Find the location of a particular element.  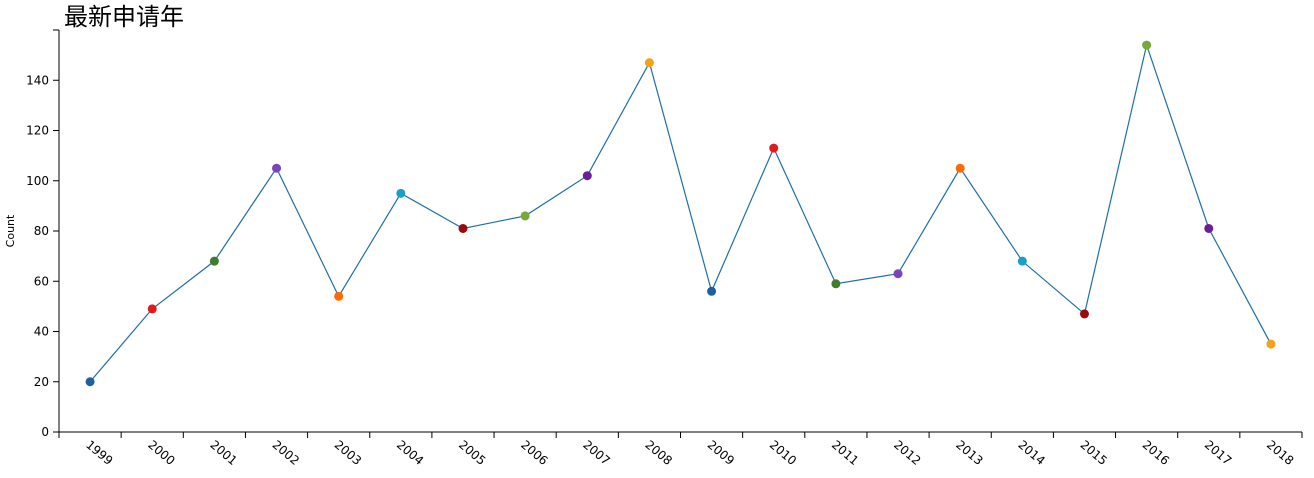

y-axis: 0 20 40 60 80 100 120 140 is located at coordinates (43, 234).